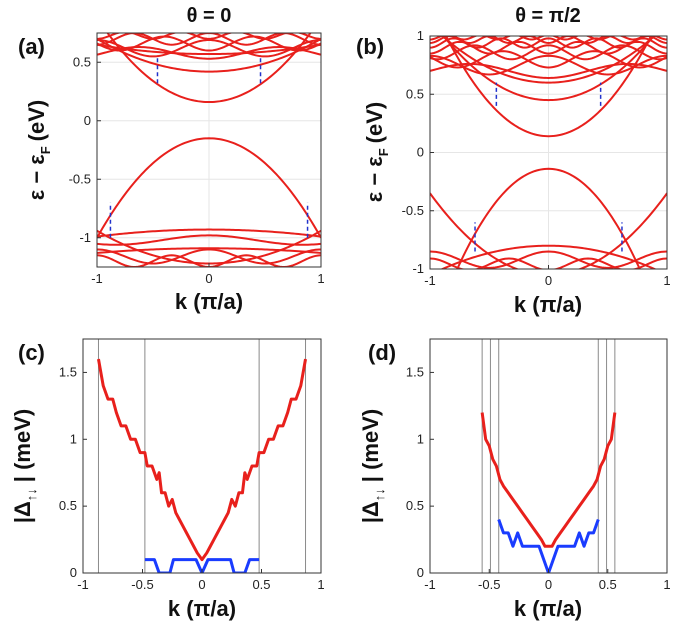 The height and width of the screenshot is (637, 678). I want to click on panel-a-ylabel: ε − εF (eV), so click(38, 150).